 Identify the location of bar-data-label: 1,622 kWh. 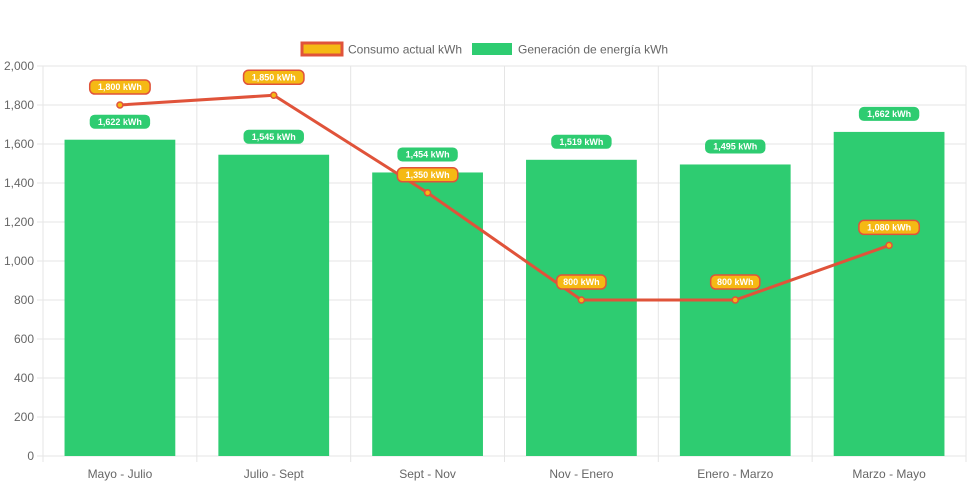
(120, 122).